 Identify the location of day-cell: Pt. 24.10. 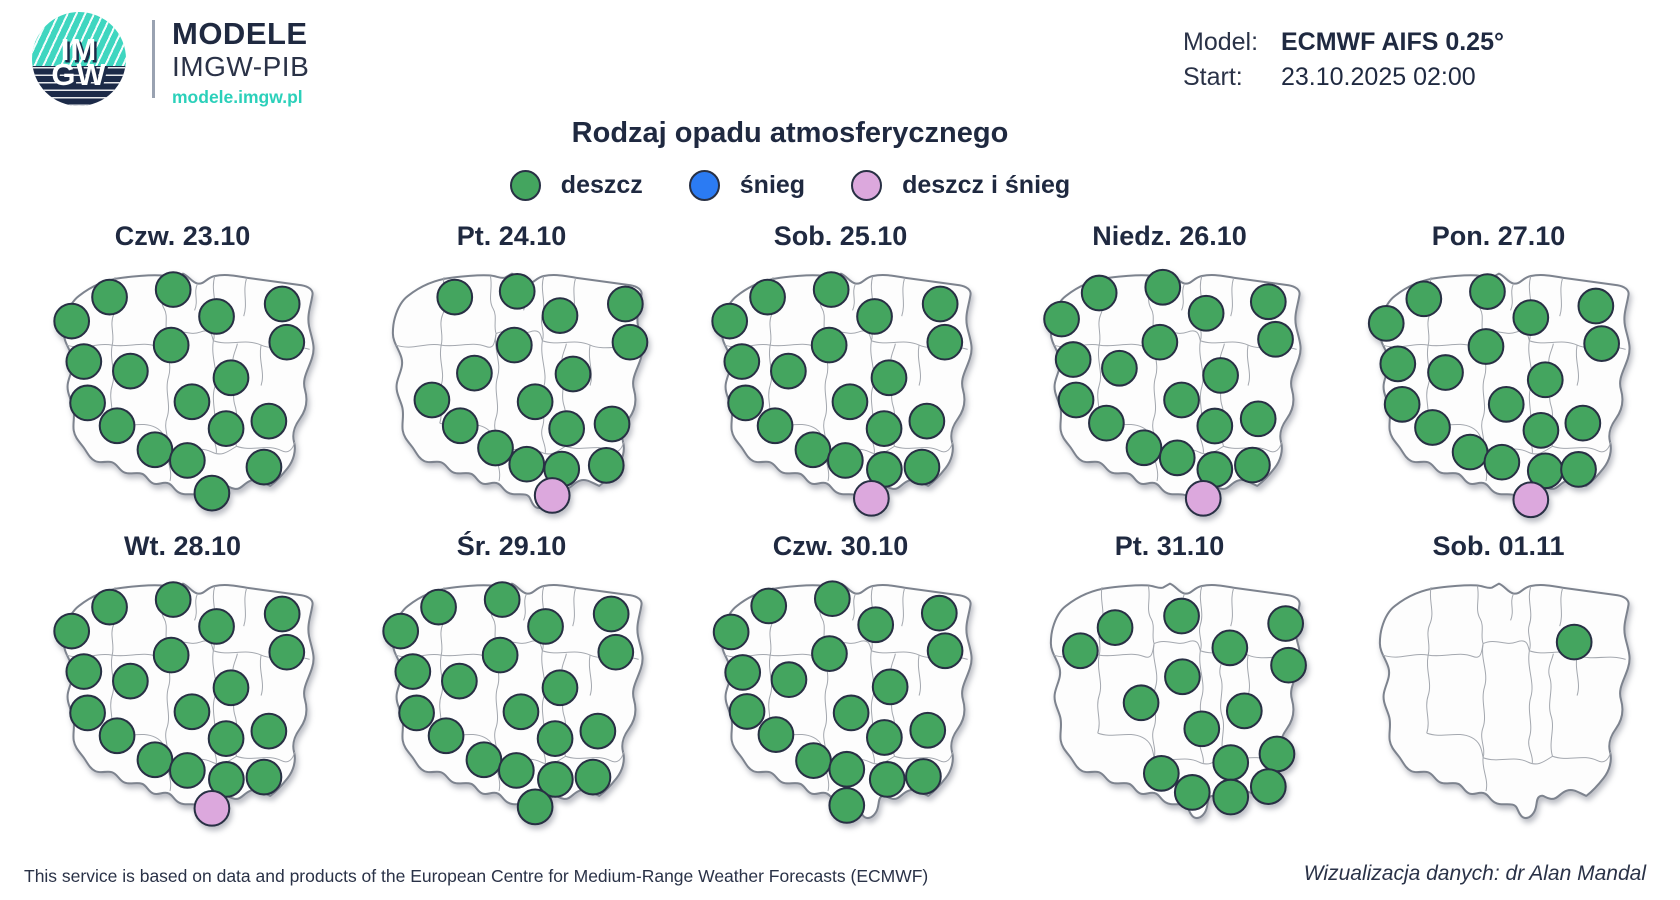
(511, 370).